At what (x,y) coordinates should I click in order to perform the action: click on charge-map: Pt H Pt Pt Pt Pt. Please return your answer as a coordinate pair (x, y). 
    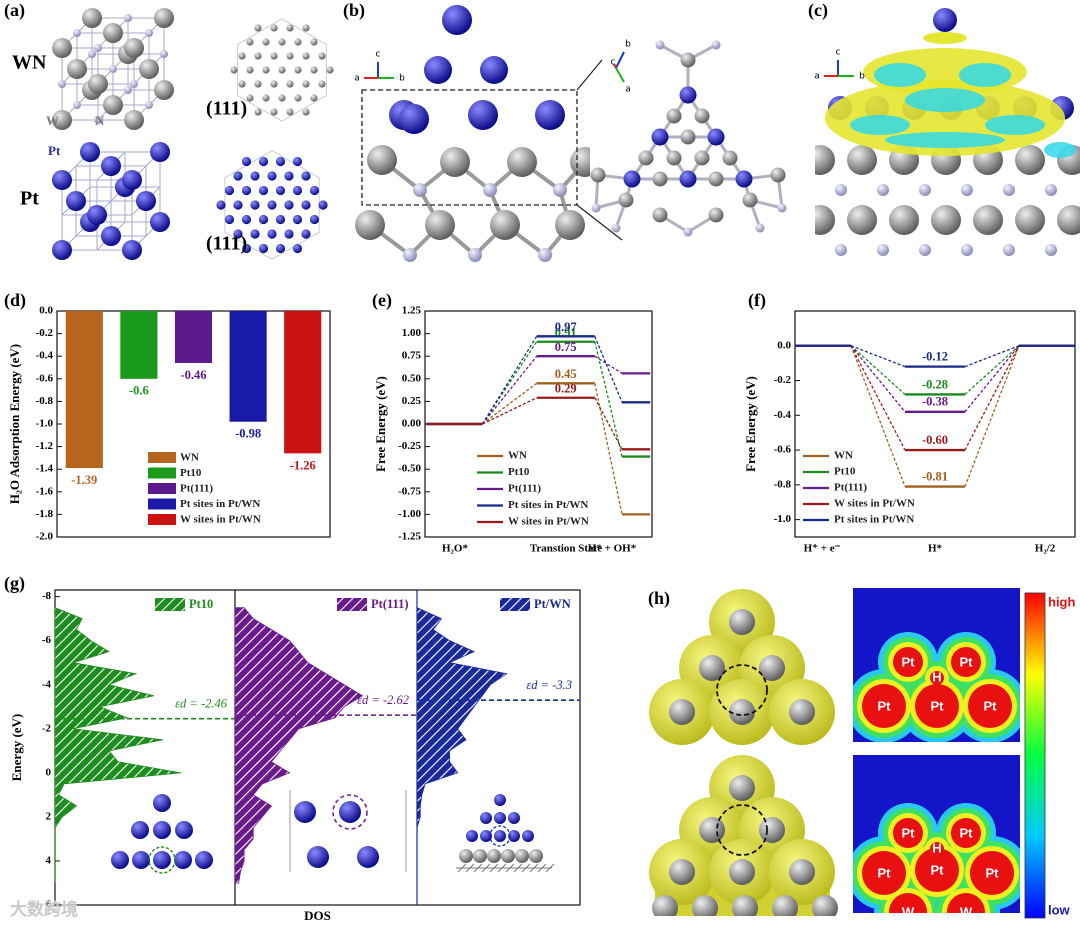
    Looking at the image, I should click on (936, 665).